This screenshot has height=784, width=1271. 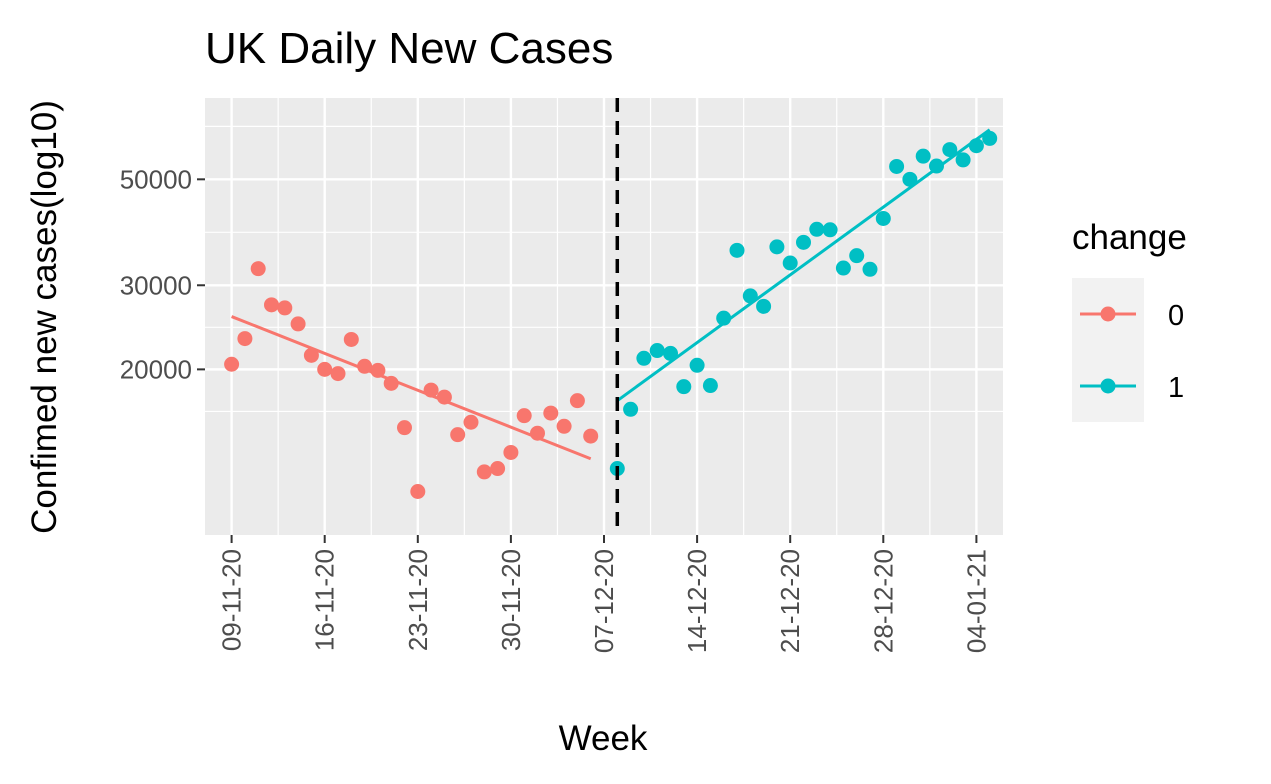 I want to click on legend-label-0: 0, so click(x=1176, y=316).